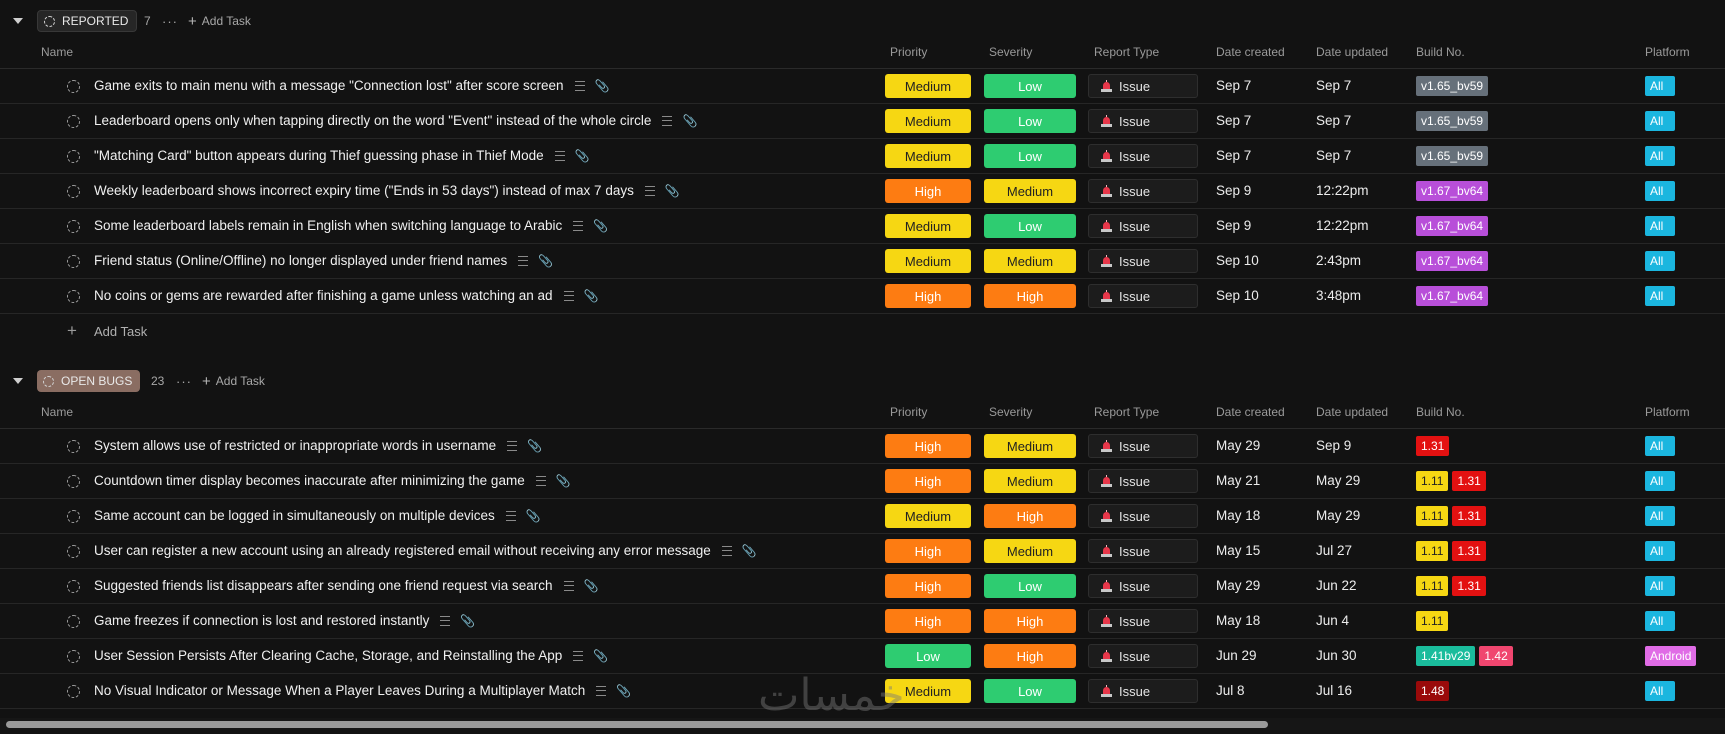  Describe the element at coordinates (1237, 260) in the screenshot. I see `date-created: Sep 10` at that location.